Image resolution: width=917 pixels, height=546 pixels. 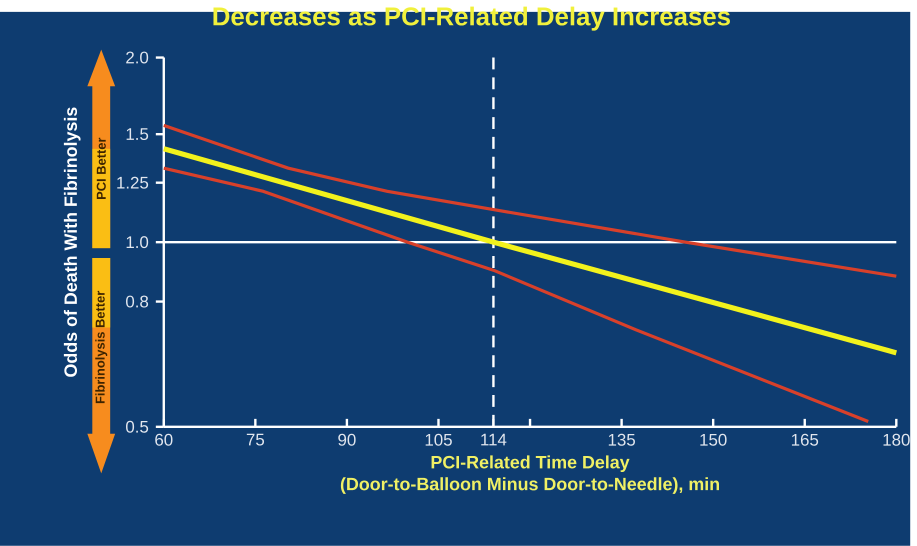 I want to click on x-axis-title: PCI-Related Time Delay (Door-to-Balloon Minus Door-to-Needle), min, so click(x=530, y=474).